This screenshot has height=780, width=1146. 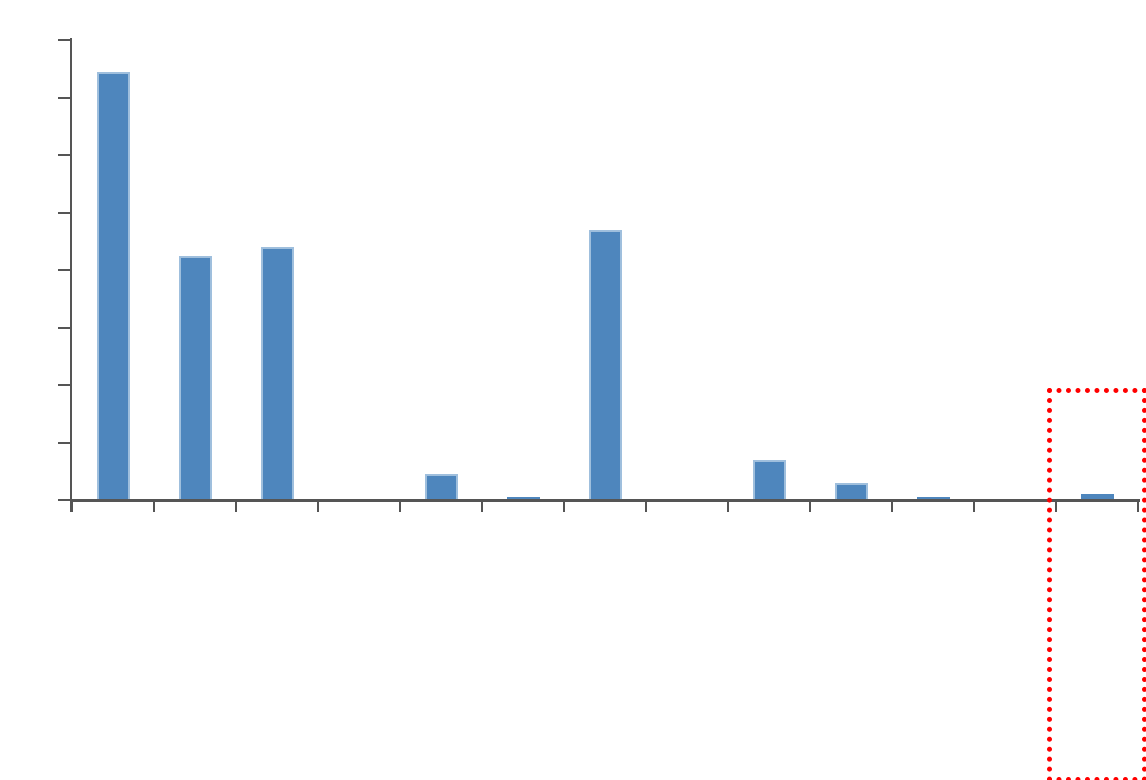 I want to click on x-axis-line, so click(x=605, y=500).